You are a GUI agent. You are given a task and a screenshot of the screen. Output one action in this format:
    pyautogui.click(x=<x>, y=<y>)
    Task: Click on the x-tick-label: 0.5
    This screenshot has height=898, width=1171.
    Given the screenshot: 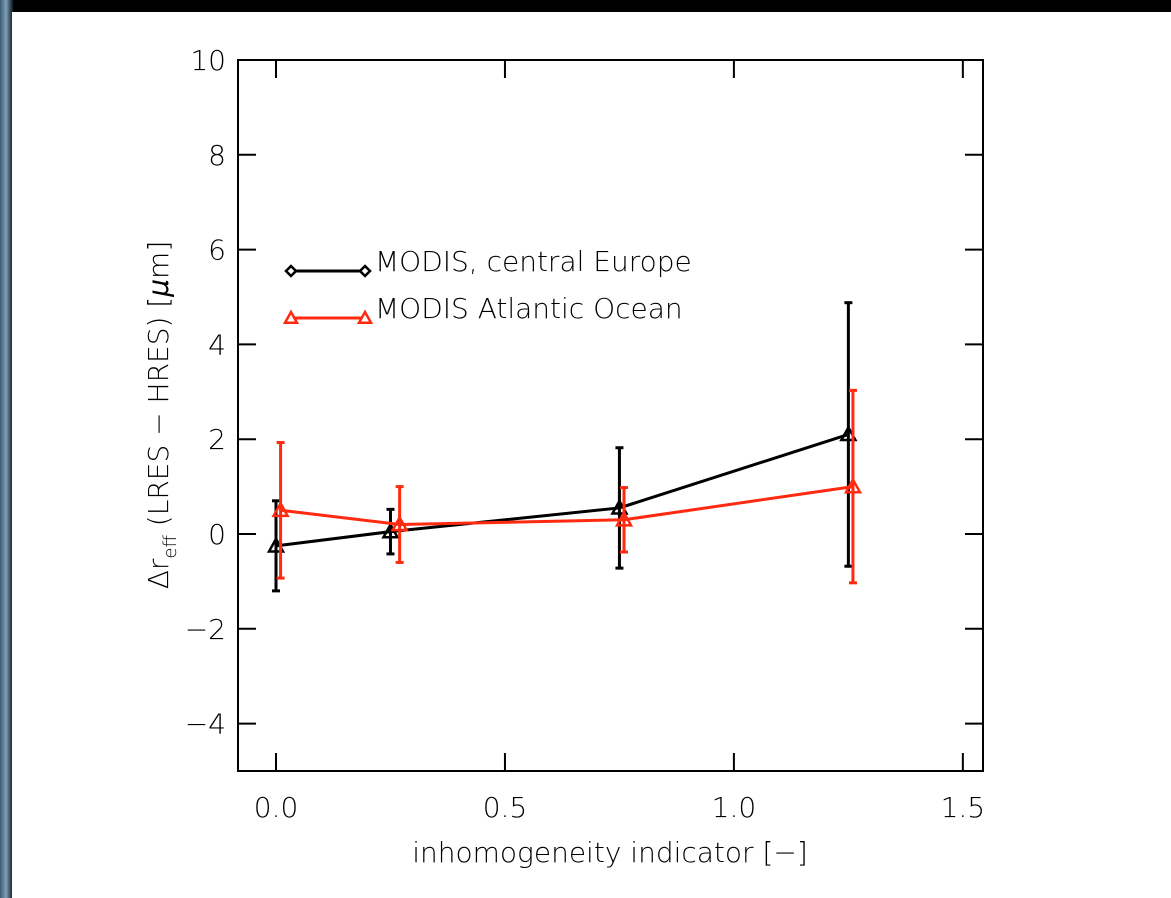 What is the action you would take?
    pyautogui.click(x=505, y=807)
    